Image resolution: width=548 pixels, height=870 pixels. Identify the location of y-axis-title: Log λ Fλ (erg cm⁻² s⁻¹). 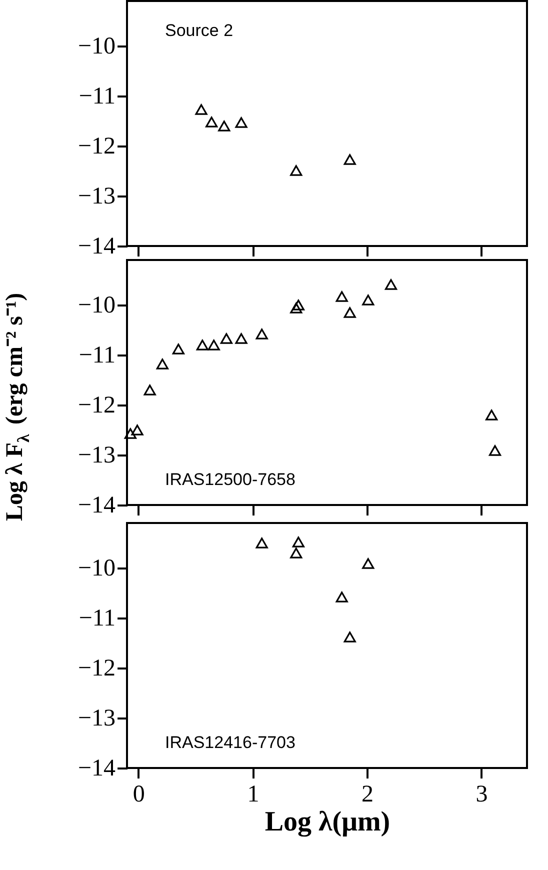
(17, 406).